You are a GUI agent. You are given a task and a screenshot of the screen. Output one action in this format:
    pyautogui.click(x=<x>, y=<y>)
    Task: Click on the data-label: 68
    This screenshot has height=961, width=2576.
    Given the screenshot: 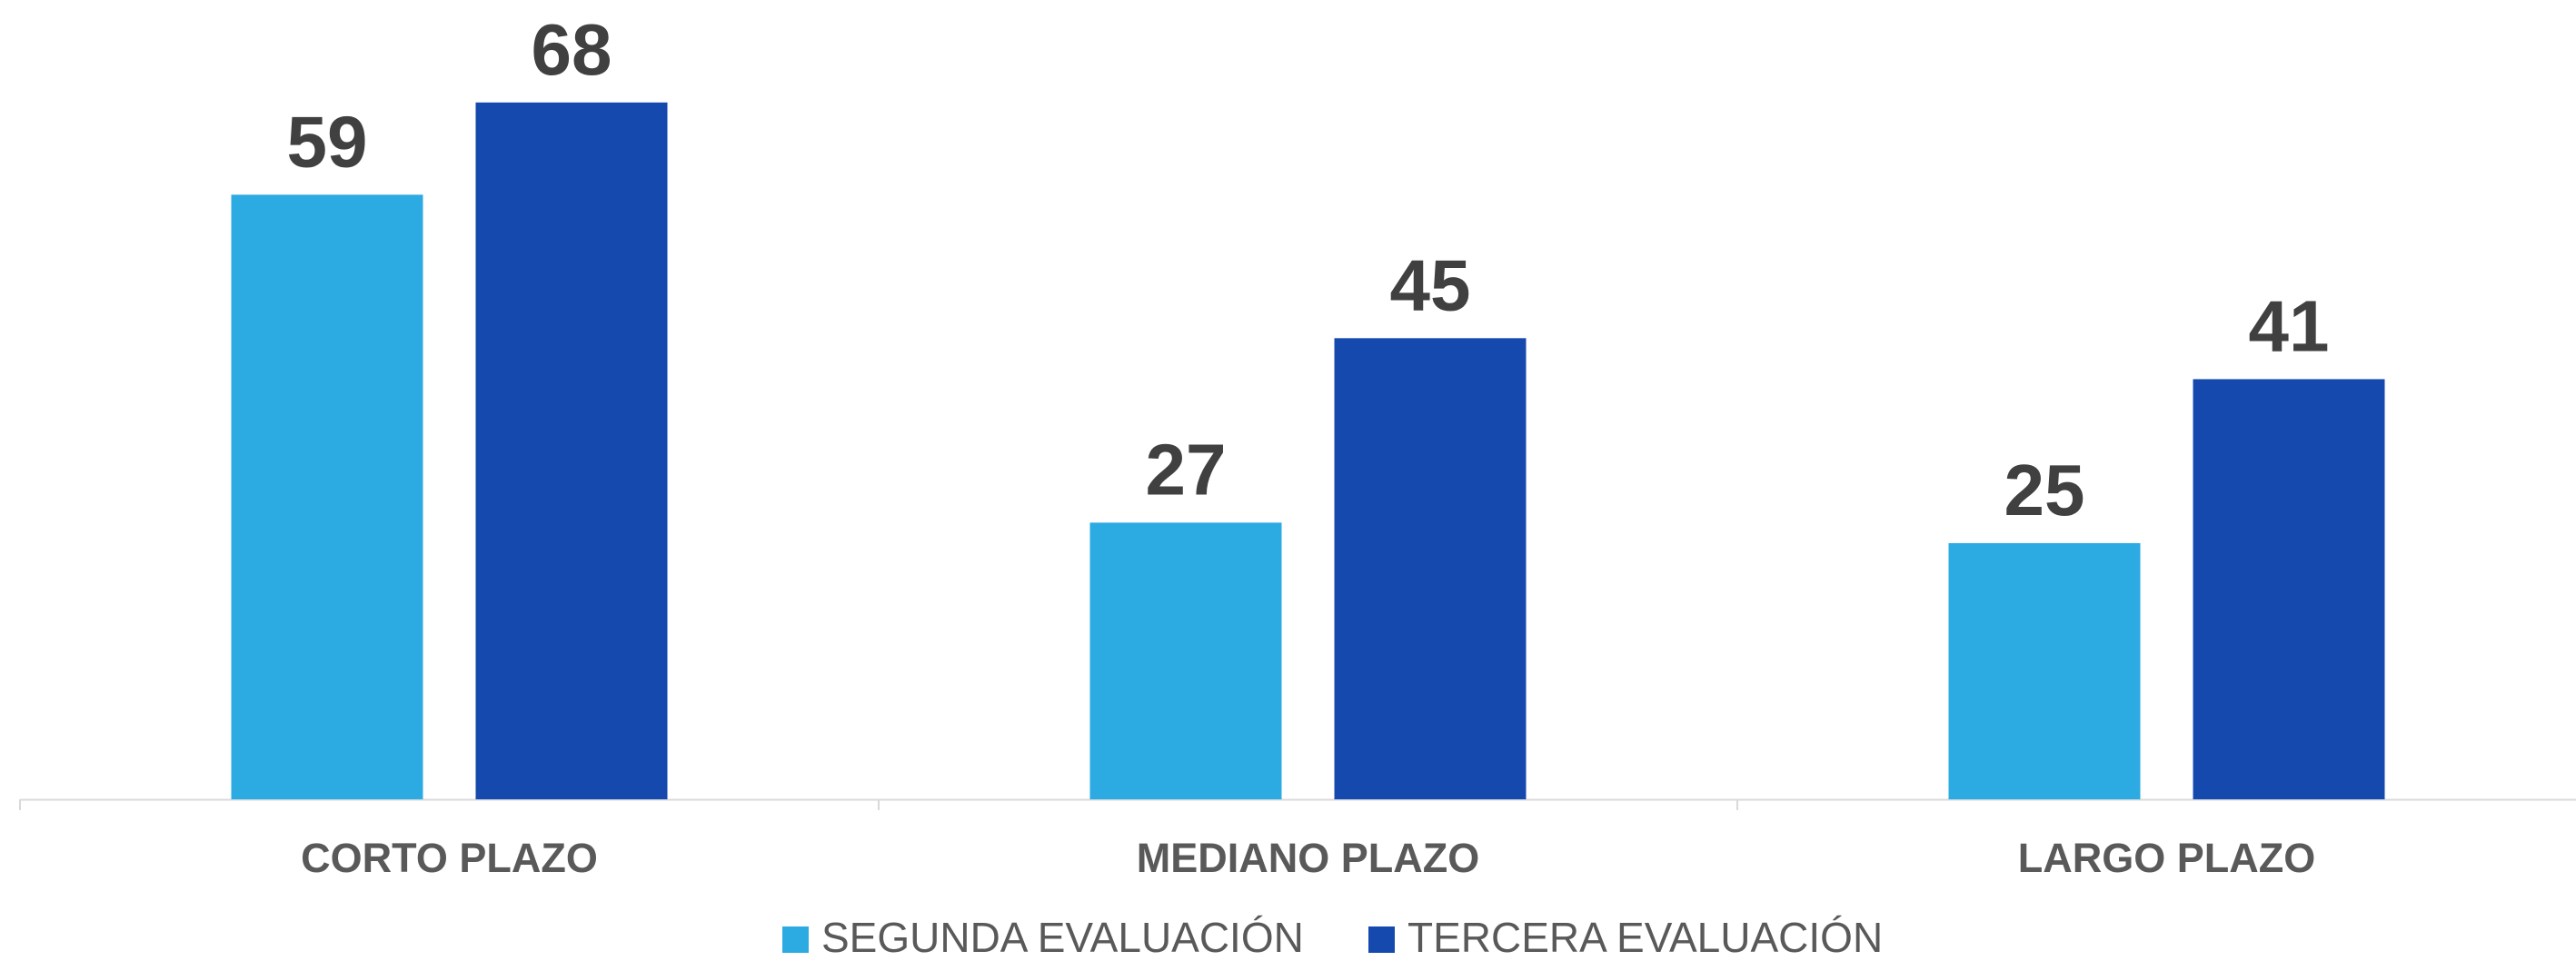 What is the action you would take?
    pyautogui.click(x=572, y=50)
    